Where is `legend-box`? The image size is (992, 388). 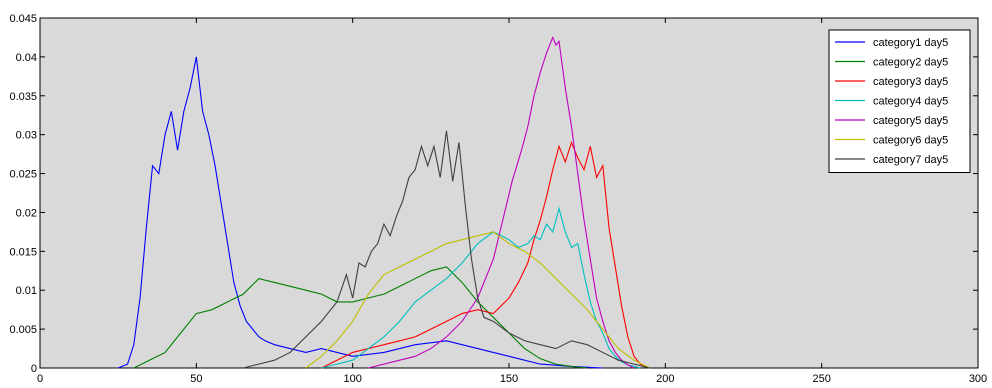 legend-box is located at coordinates (899, 101).